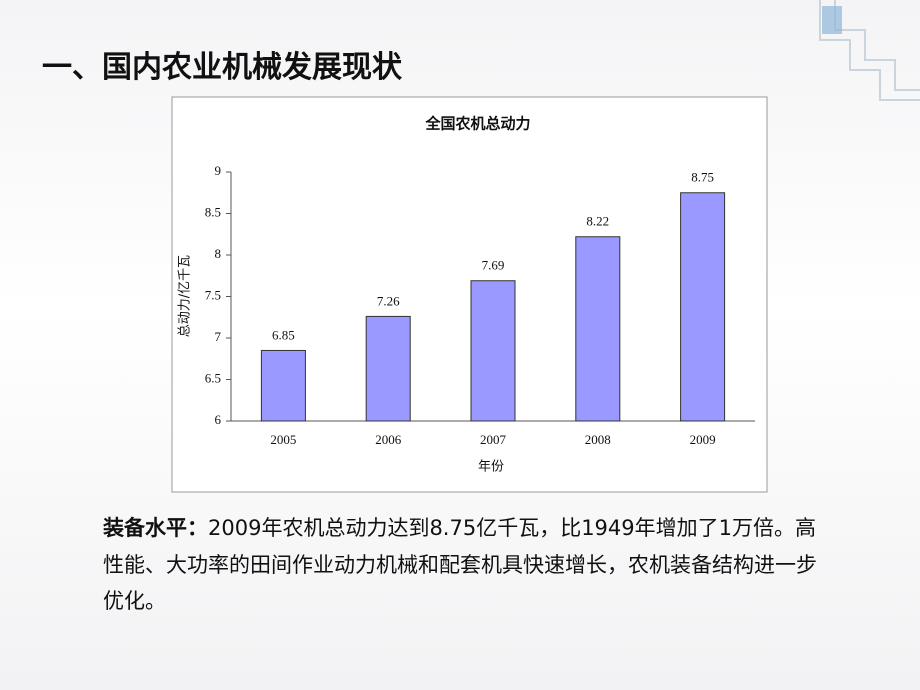  I want to click on y-tick-label: 8, so click(218, 253).